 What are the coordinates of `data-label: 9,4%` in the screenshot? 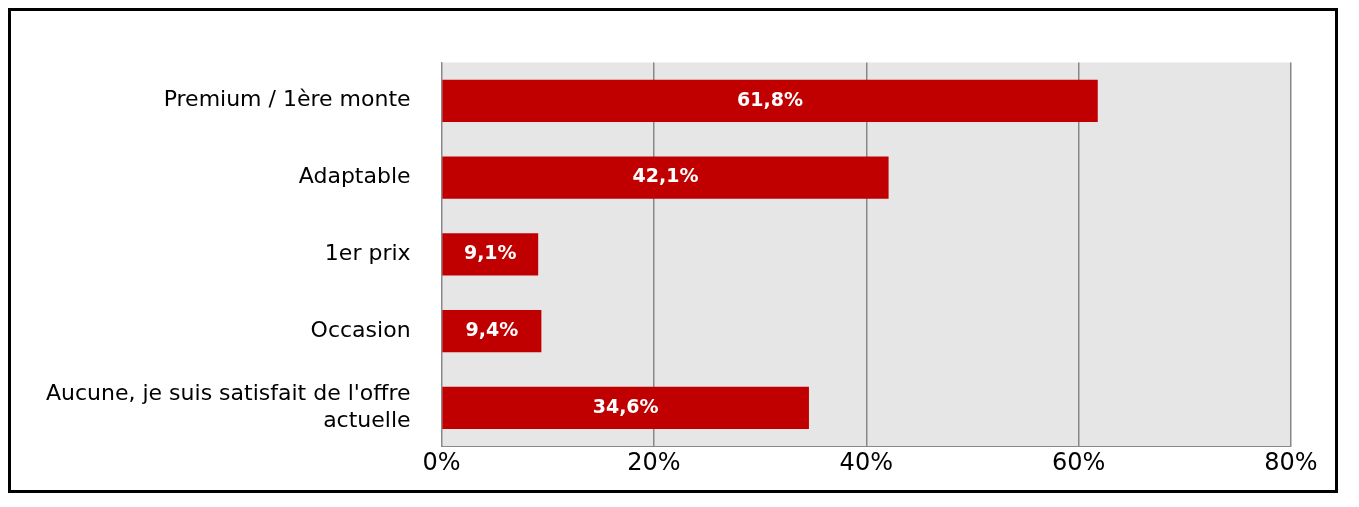 It's located at (492, 329).